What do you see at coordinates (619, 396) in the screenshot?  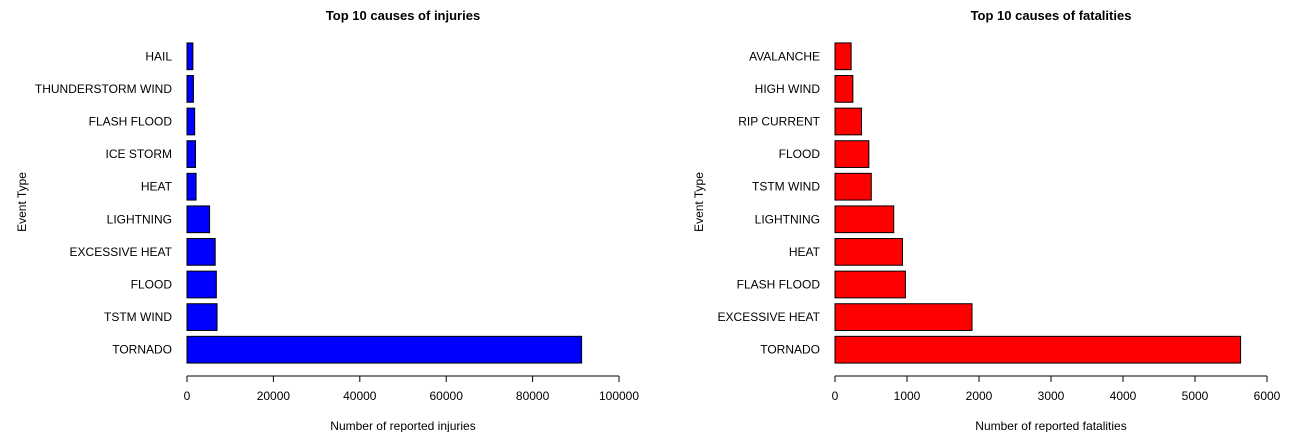 I see `x-tick-label: 100000` at bounding box center [619, 396].